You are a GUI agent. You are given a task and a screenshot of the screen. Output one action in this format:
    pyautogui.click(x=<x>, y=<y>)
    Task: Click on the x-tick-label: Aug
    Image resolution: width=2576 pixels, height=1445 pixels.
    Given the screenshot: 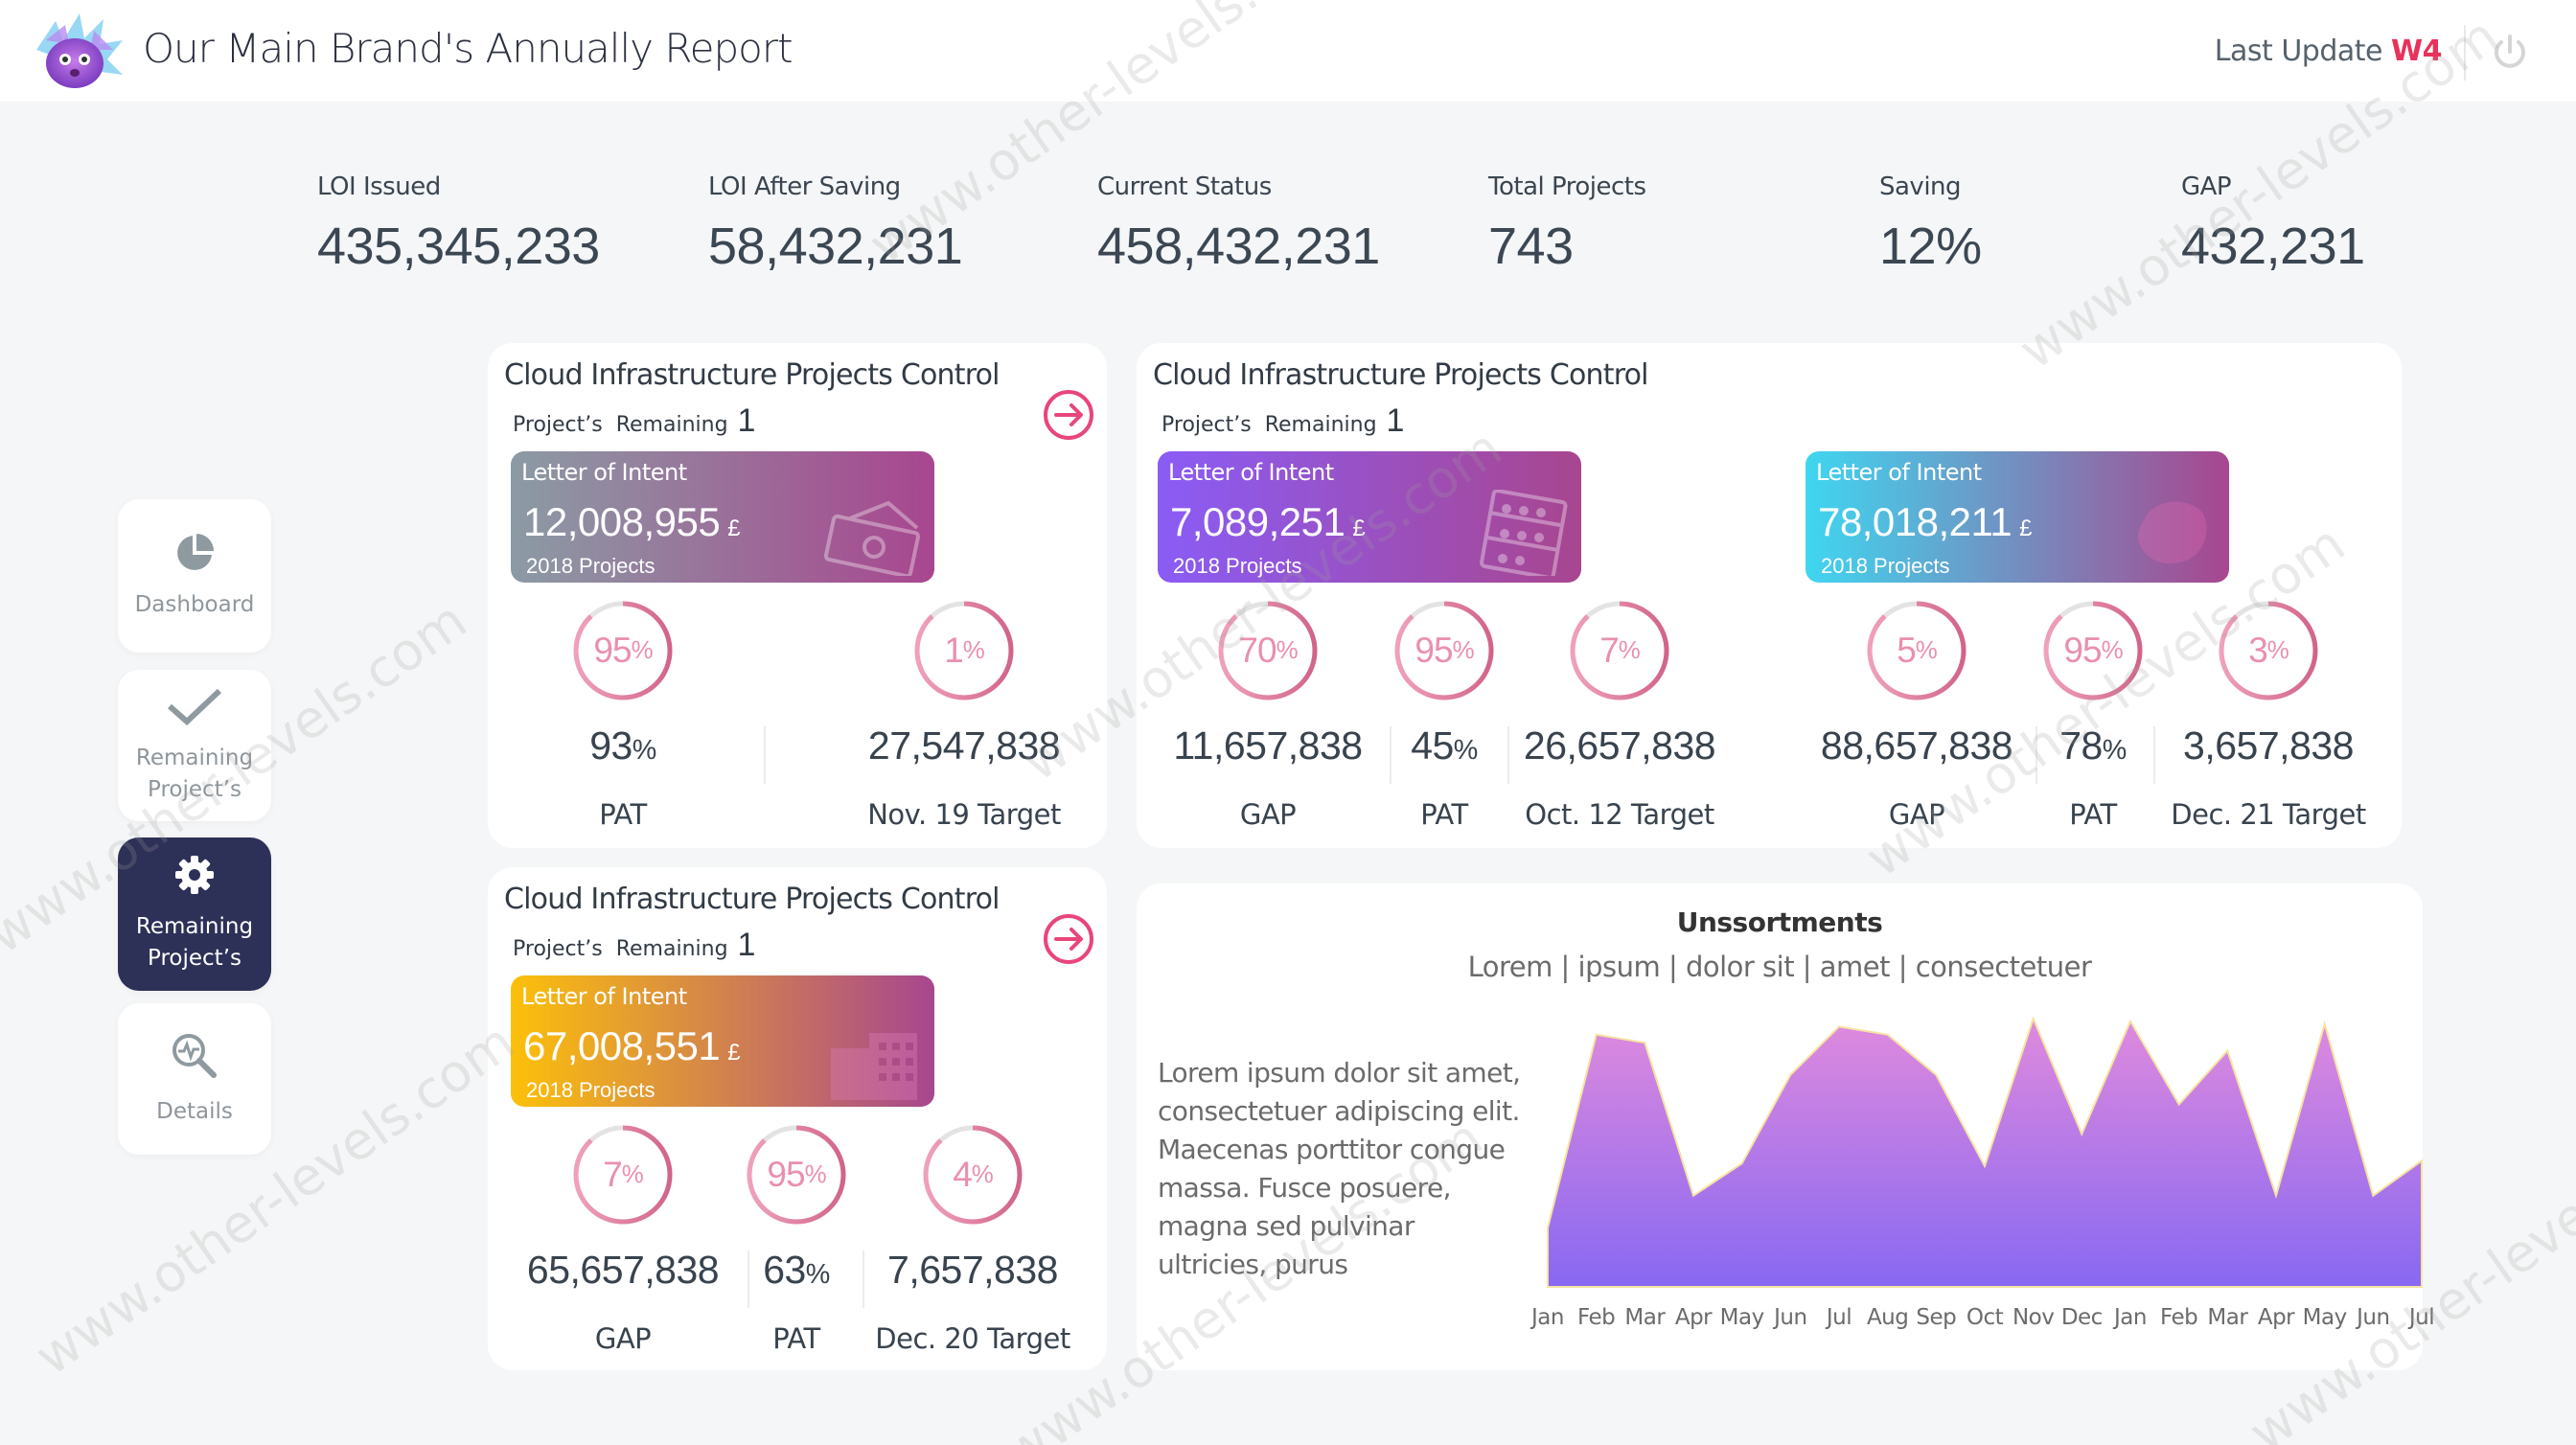 What is the action you would take?
    pyautogui.click(x=1887, y=1318)
    